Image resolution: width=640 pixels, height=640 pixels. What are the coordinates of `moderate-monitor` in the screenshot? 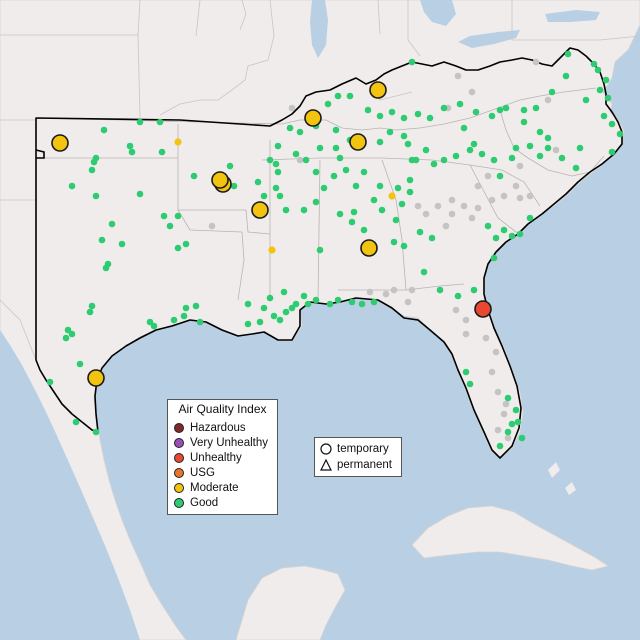 It's located at (392, 196).